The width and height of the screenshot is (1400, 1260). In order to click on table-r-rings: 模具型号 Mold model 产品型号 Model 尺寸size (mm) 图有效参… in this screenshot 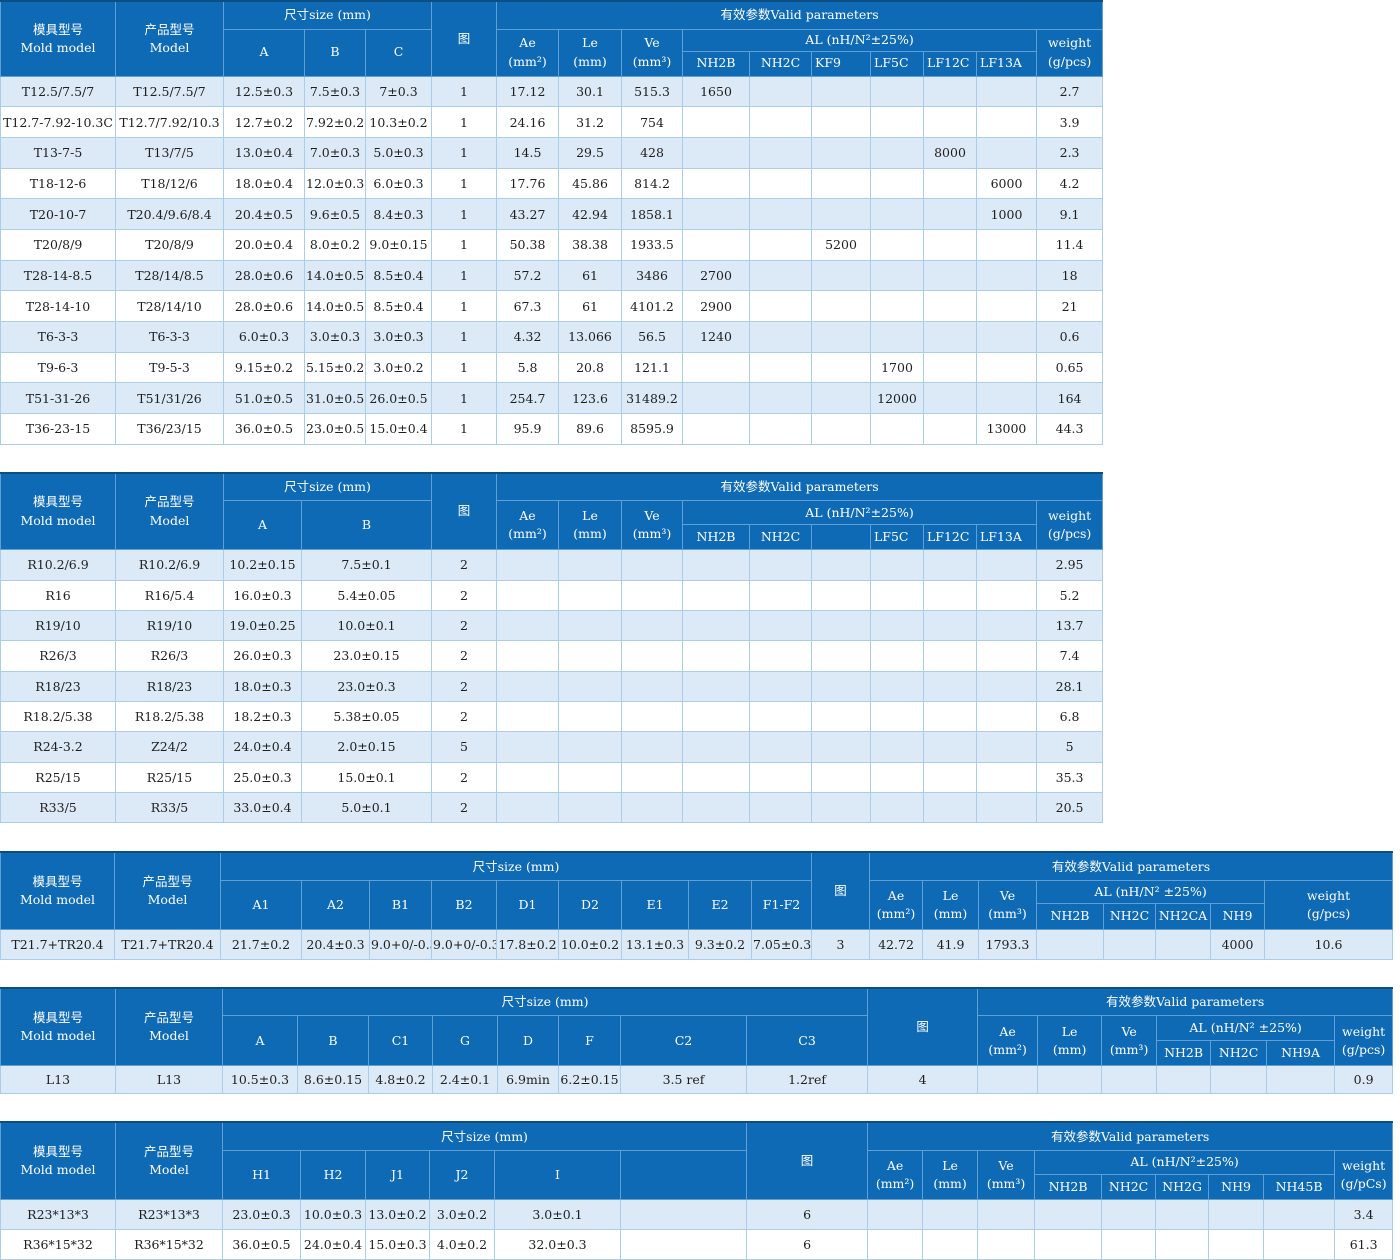, I will do `click(697, 1190)`.